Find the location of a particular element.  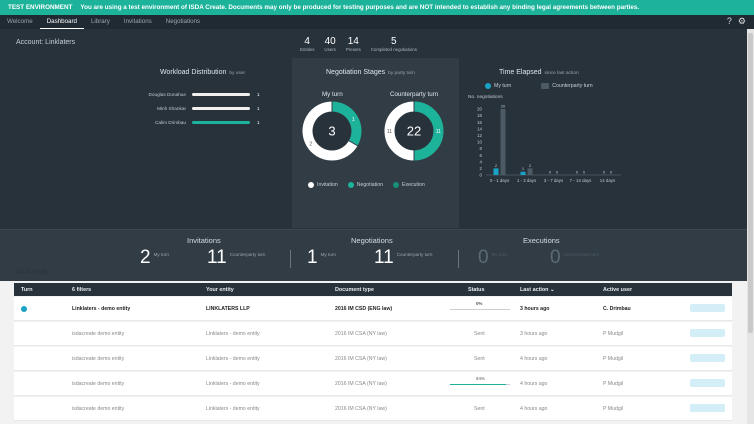

executions-counterparty-turn: 0 Counterparty turn is located at coordinates (575, 257).